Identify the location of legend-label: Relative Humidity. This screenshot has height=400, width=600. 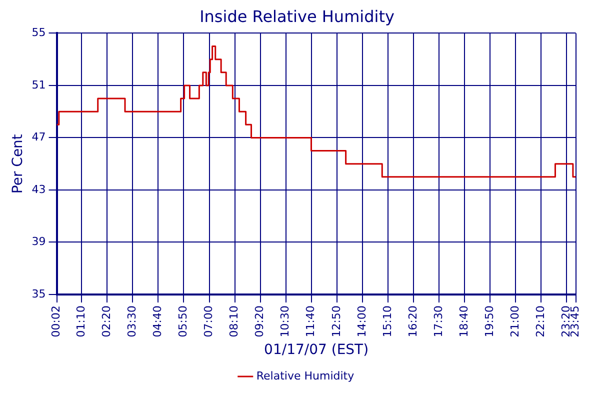
(305, 375).